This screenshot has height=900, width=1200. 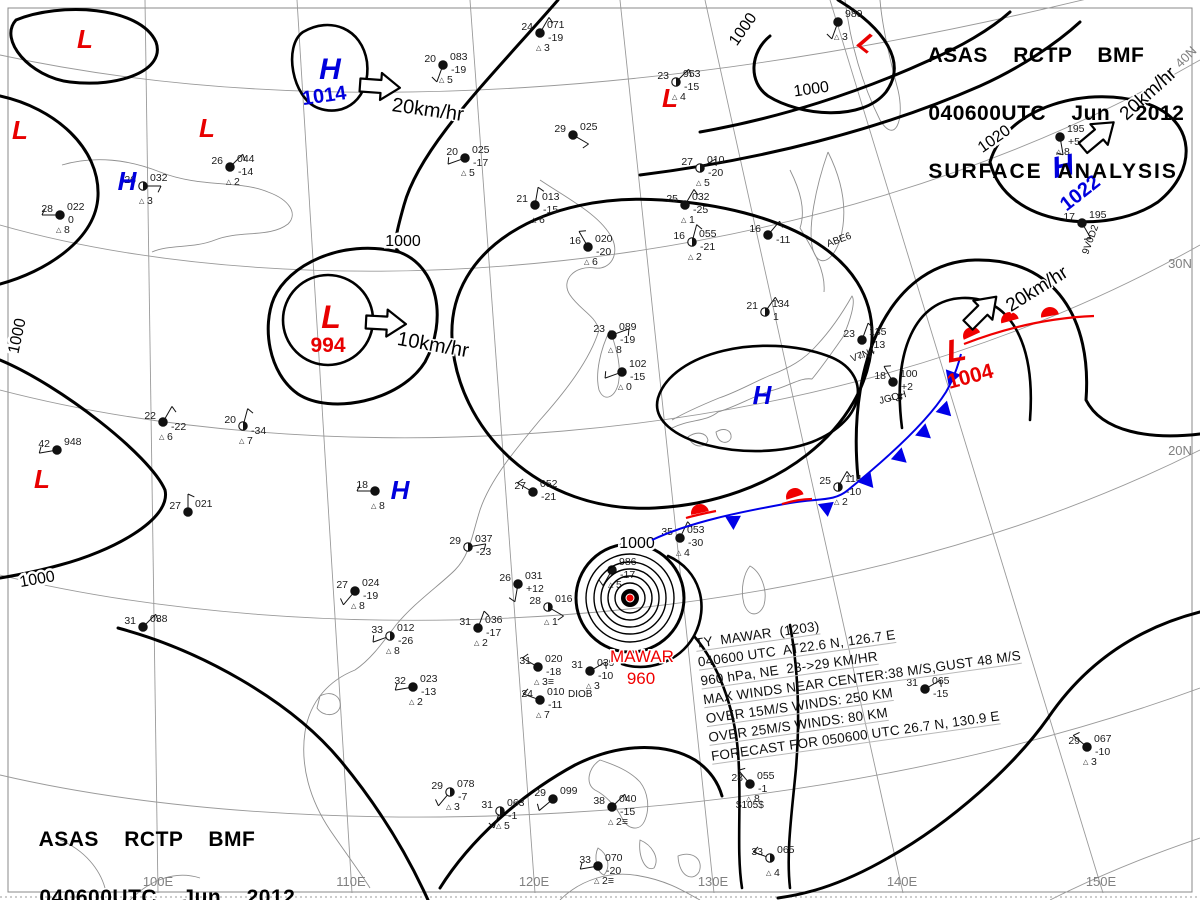 I want to click on station-plot: 17 195, so click(x=1085, y=224).